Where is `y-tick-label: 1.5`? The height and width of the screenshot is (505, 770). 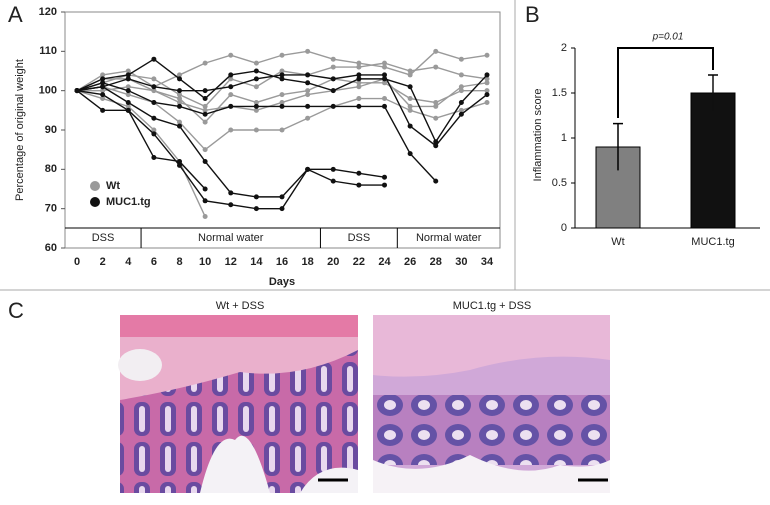
y-tick-label: 1.5 is located at coordinates (559, 93).